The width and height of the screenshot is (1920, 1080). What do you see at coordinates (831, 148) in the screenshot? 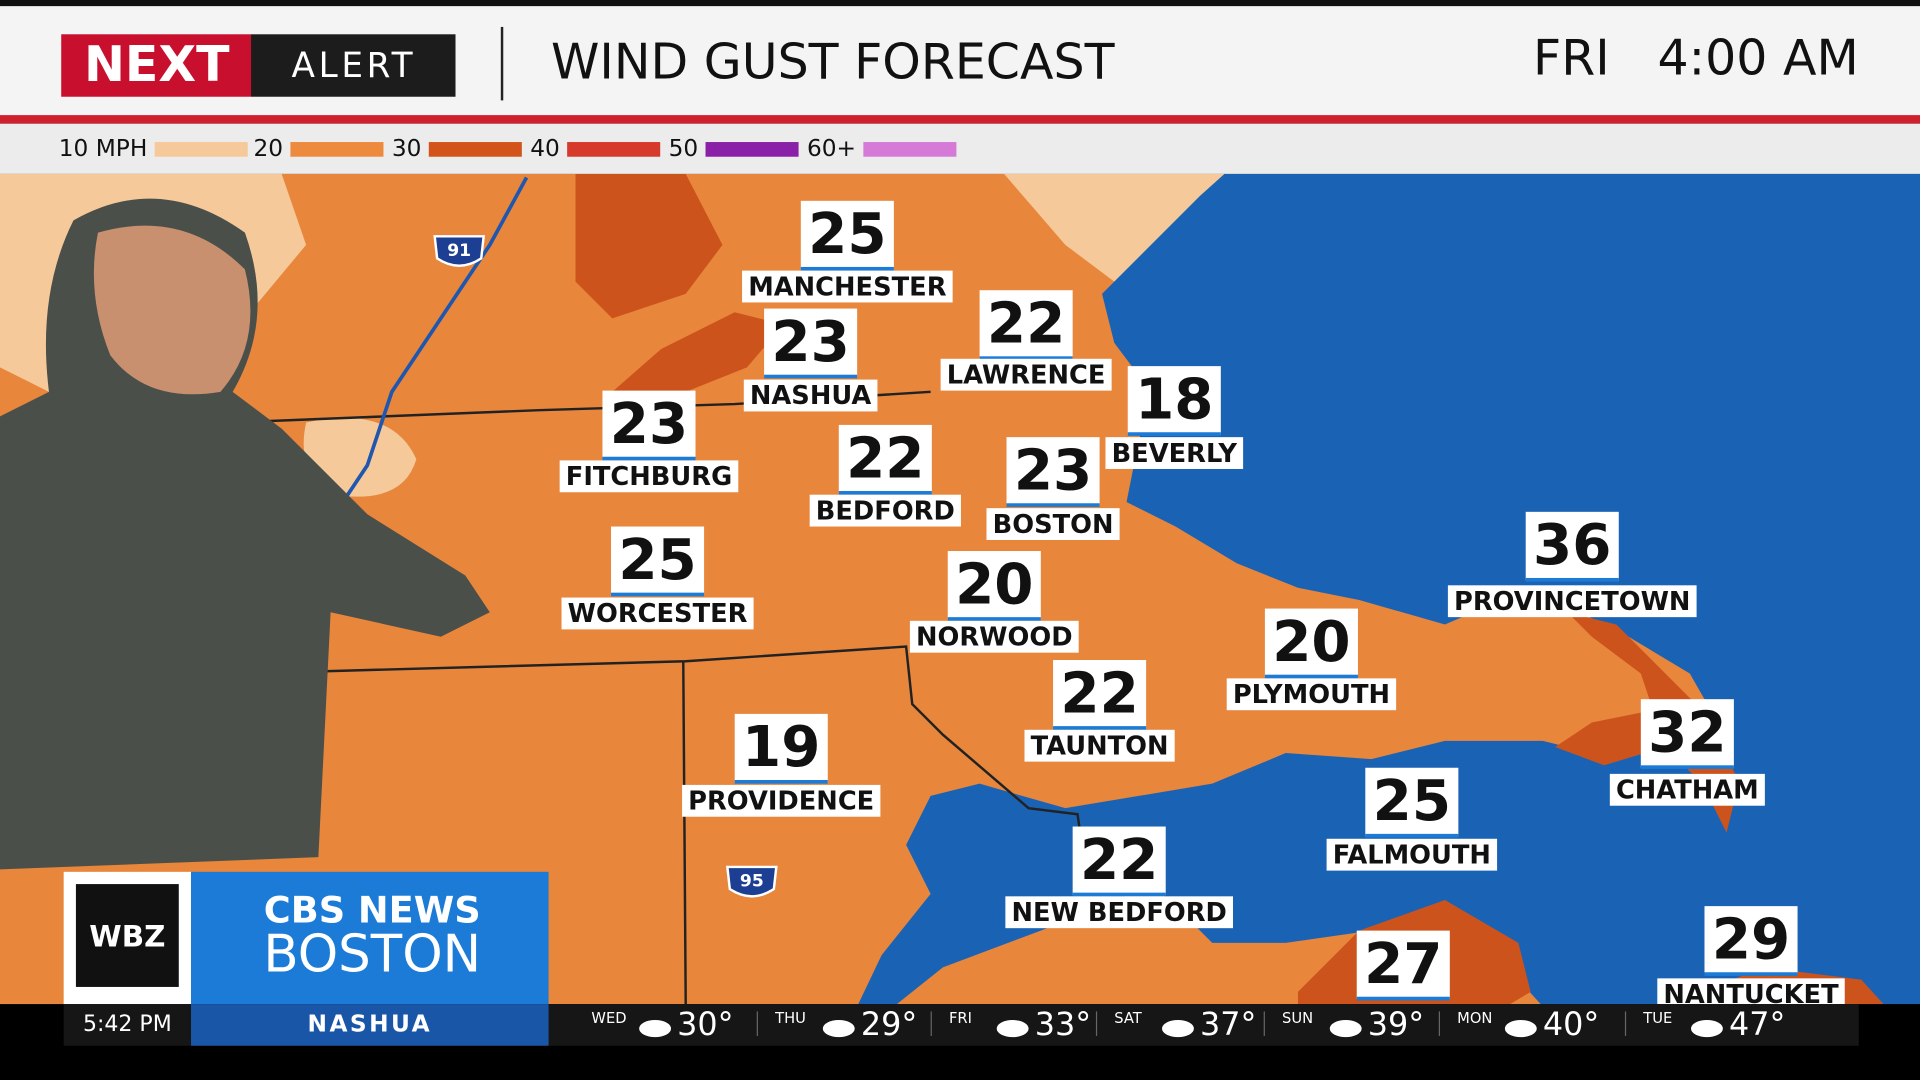
I see `legend-label: 60+` at bounding box center [831, 148].